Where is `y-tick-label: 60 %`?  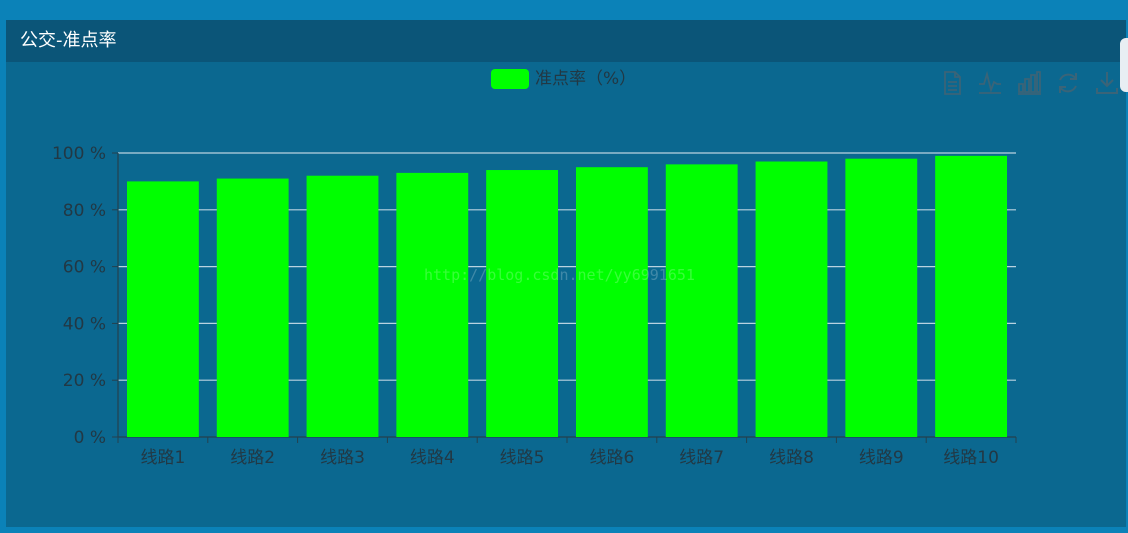 y-tick-label: 60 % is located at coordinates (84, 268).